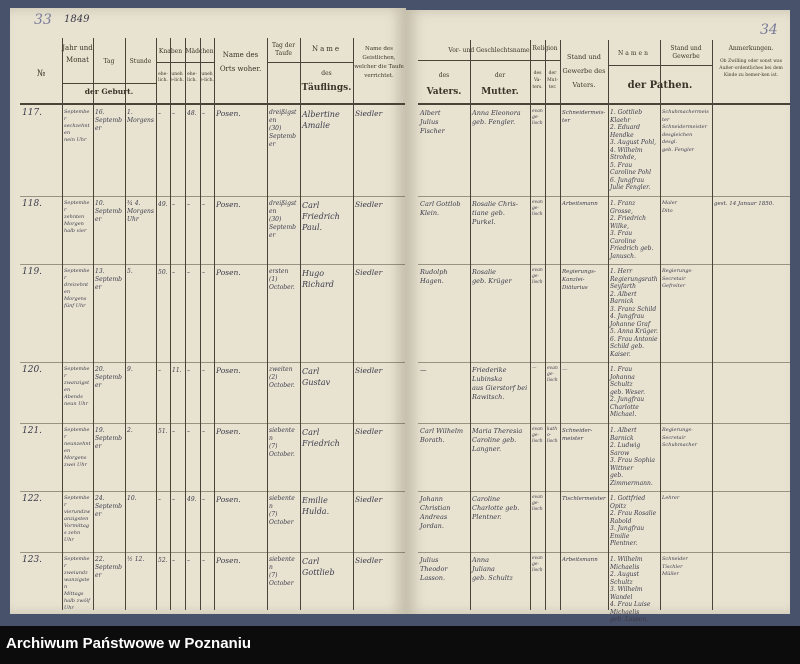 The height and width of the screenshot is (664, 800). Describe the element at coordinates (136, 559) in the screenshot. I see `birth-hour: ½ 12.` at that location.